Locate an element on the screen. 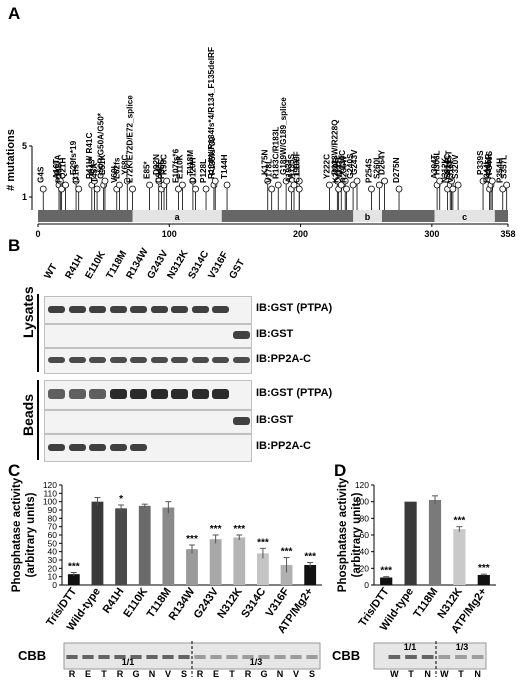  panel-d-cbb-ratio-left: 1/1 is located at coordinates (410, 647).